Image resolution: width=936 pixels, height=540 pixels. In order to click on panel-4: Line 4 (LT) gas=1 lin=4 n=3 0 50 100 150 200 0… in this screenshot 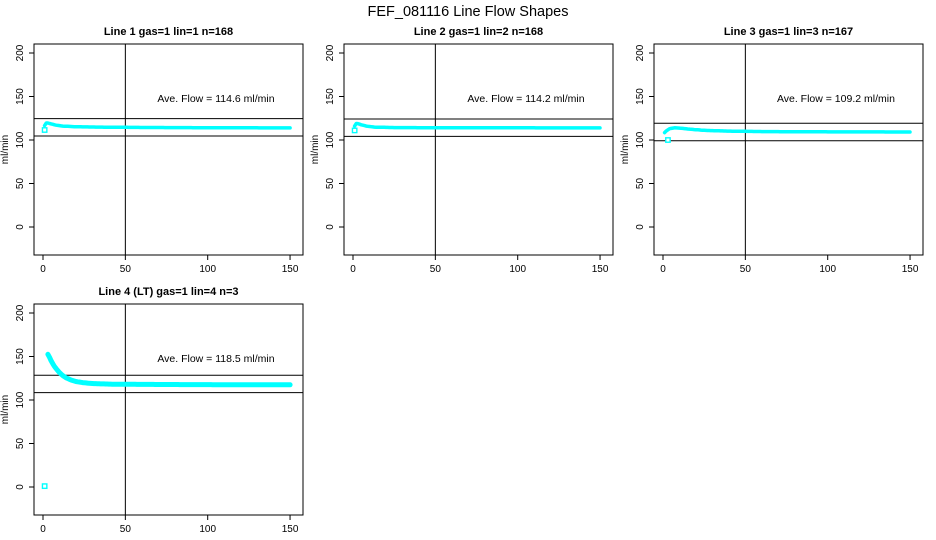, I will do `click(152, 410)`.